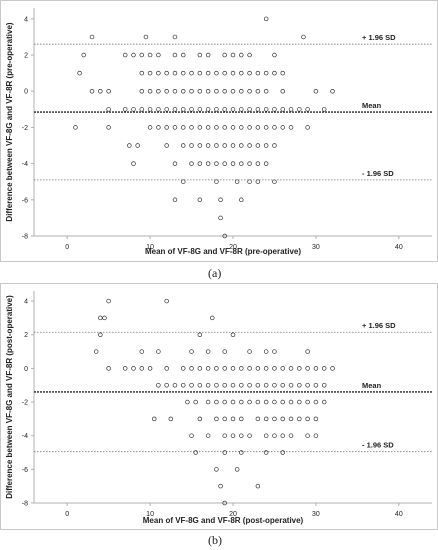  I want to click on x-tick-label: 30, so click(316, 247).